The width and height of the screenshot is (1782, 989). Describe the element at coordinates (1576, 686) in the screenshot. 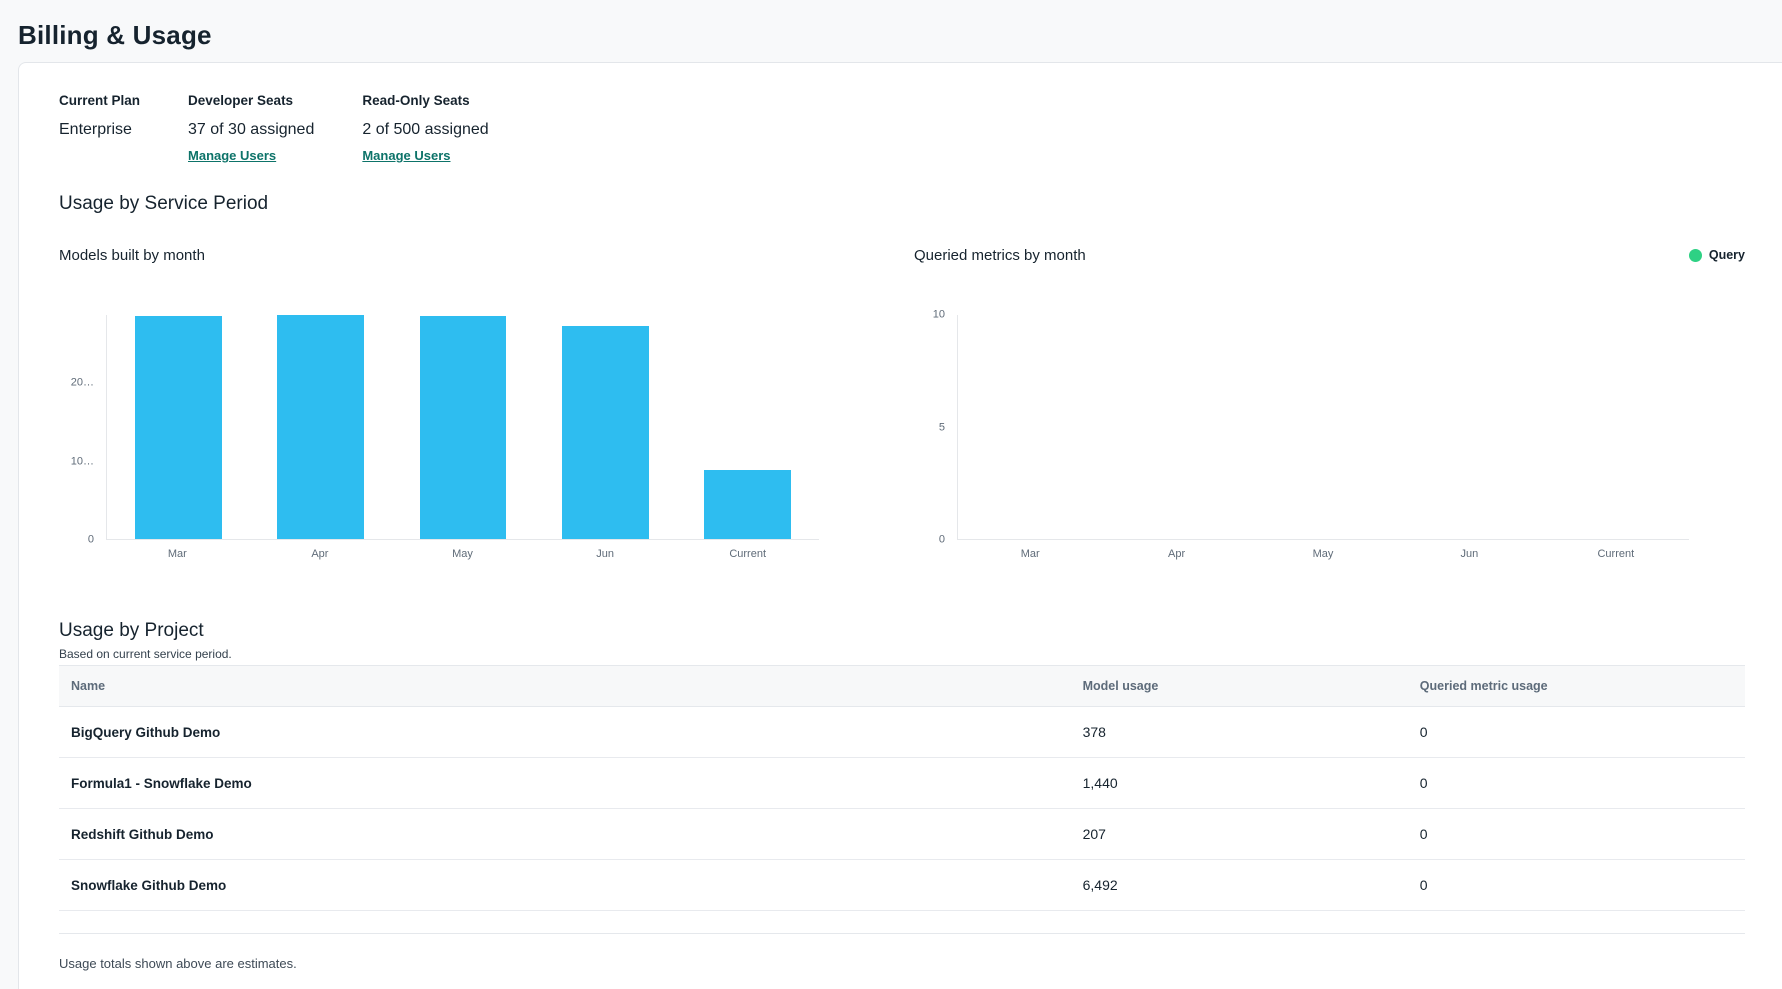

I see `column-header-queried-usage: Queried metric usage` at that location.